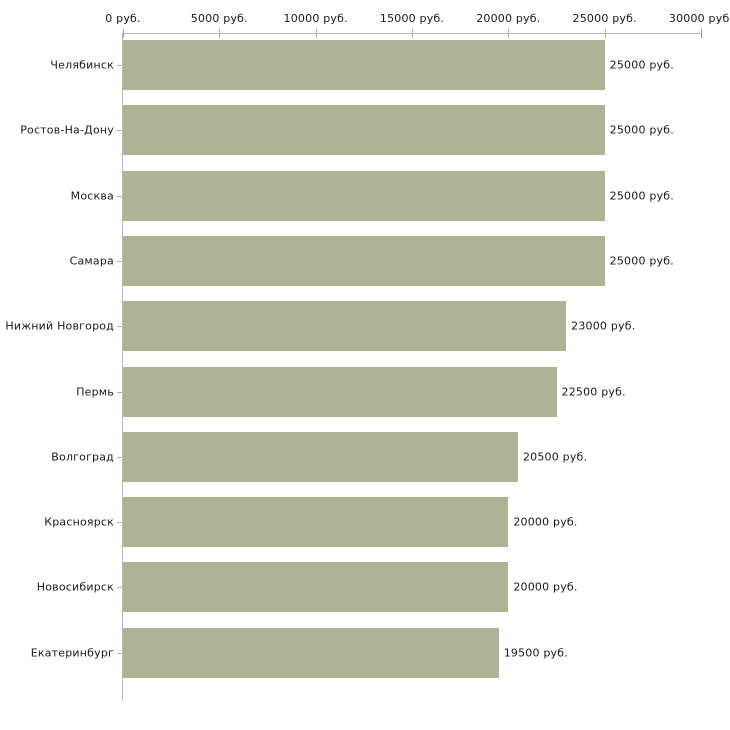 The image size is (730, 730). What do you see at coordinates (82, 457) in the screenshot?
I see `category-label: Волгоград` at bounding box center [82, 457].